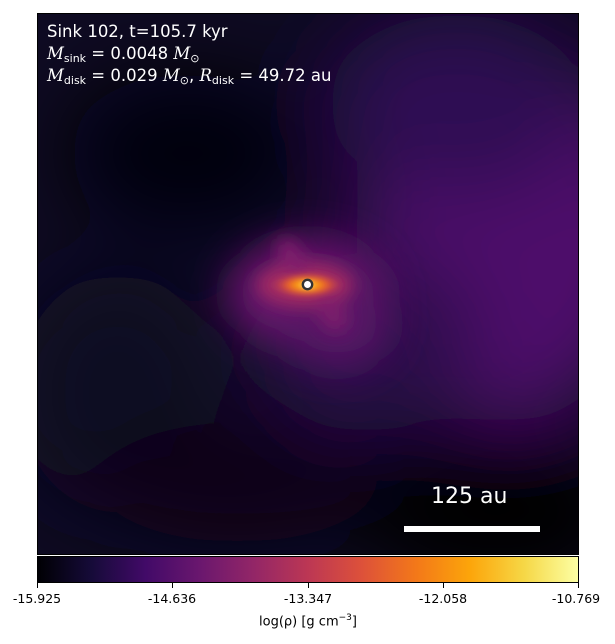 The image size is (615, 644). I want to click on disk-properties-line: Mdisk = 0.029 M⊙, Rdisk = 49.72 au, so click(189, 76).